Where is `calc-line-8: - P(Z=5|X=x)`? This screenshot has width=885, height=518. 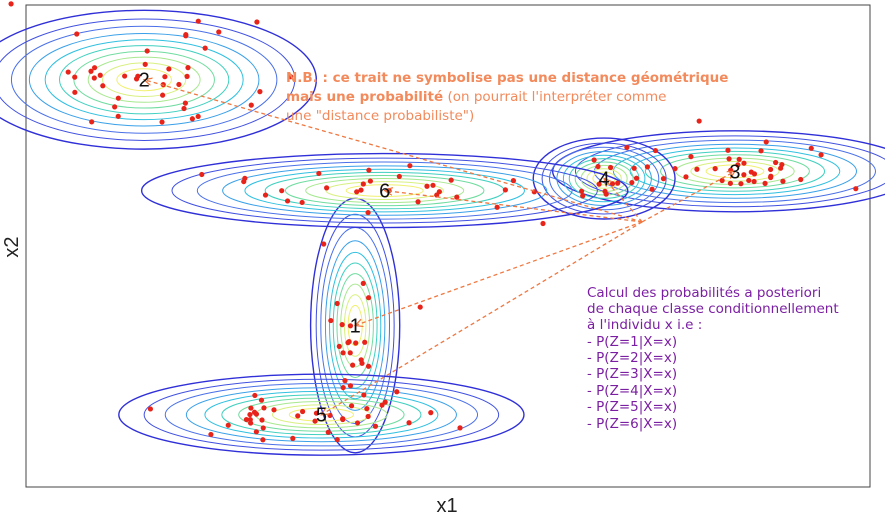
calc-line-8: - P(Z=5|X=x) is located at coordinates (632, 407).